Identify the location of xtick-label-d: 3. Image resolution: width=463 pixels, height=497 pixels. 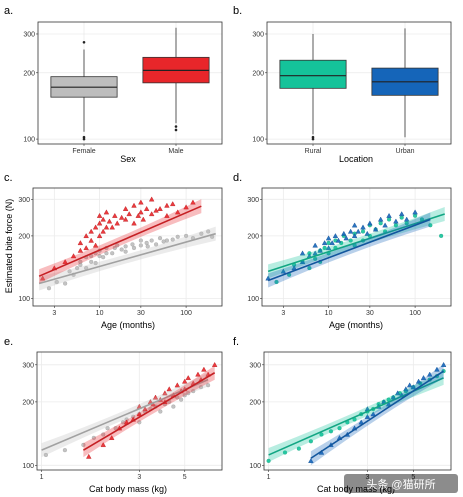
(283, 313).